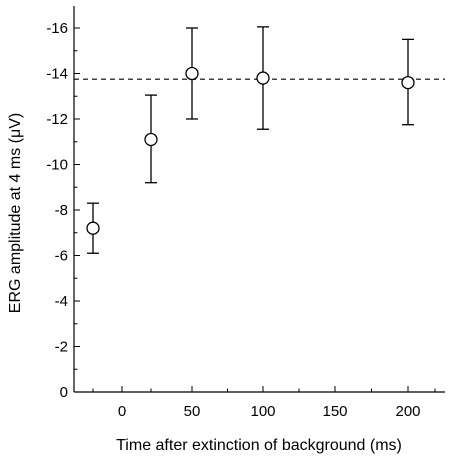 The height and width of the screenshot is (464, 450). Describe the element at coordinates (61, 210) in the screenshot. I see `y-tick-label: -8` at that location.